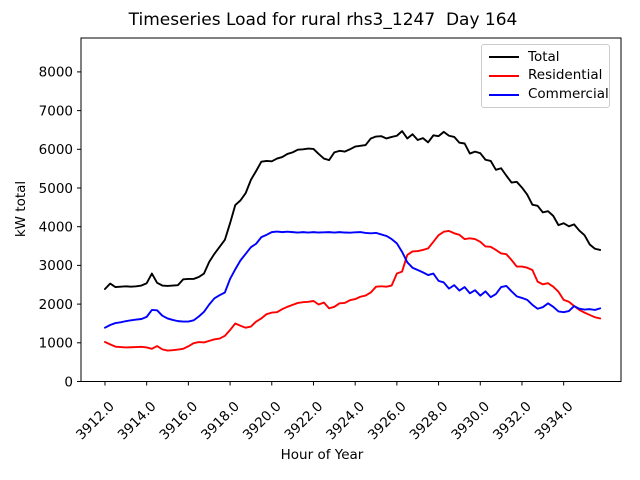 This screenshot has width=640, height=480. Describe the element at coordinates (56, 228) in the screenshot. I see `y-tick-label: 4000` at that location.